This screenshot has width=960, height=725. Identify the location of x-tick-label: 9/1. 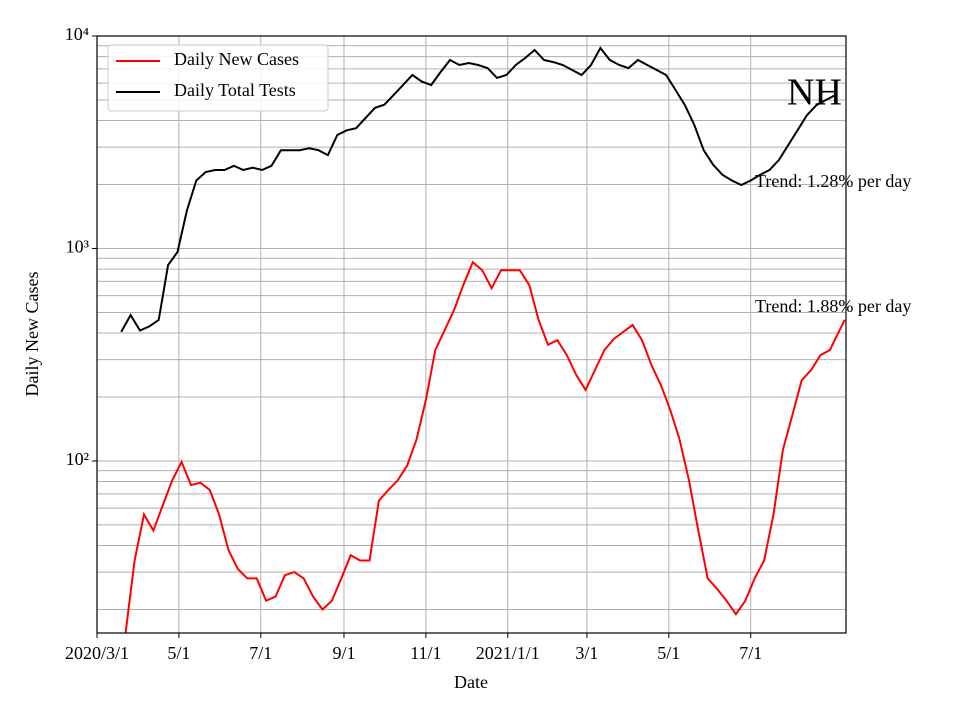
(343, 653).